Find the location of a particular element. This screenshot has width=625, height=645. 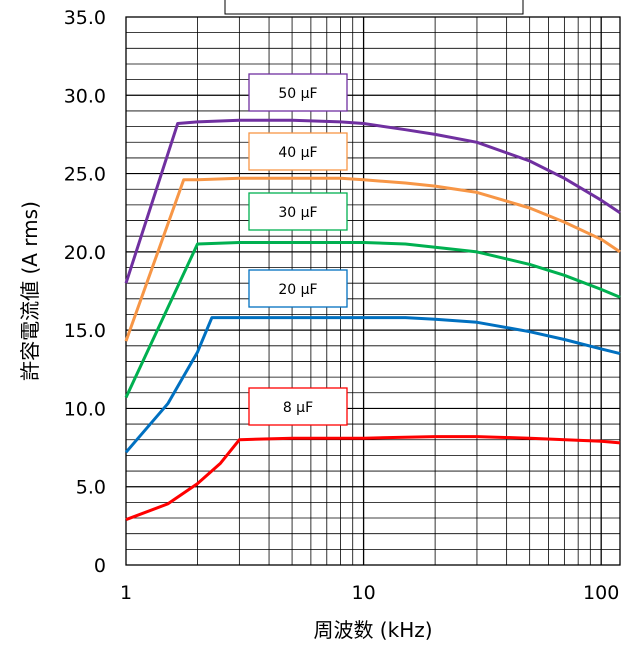

series-label-2: 30 µF is located at coordinates (297, 213).